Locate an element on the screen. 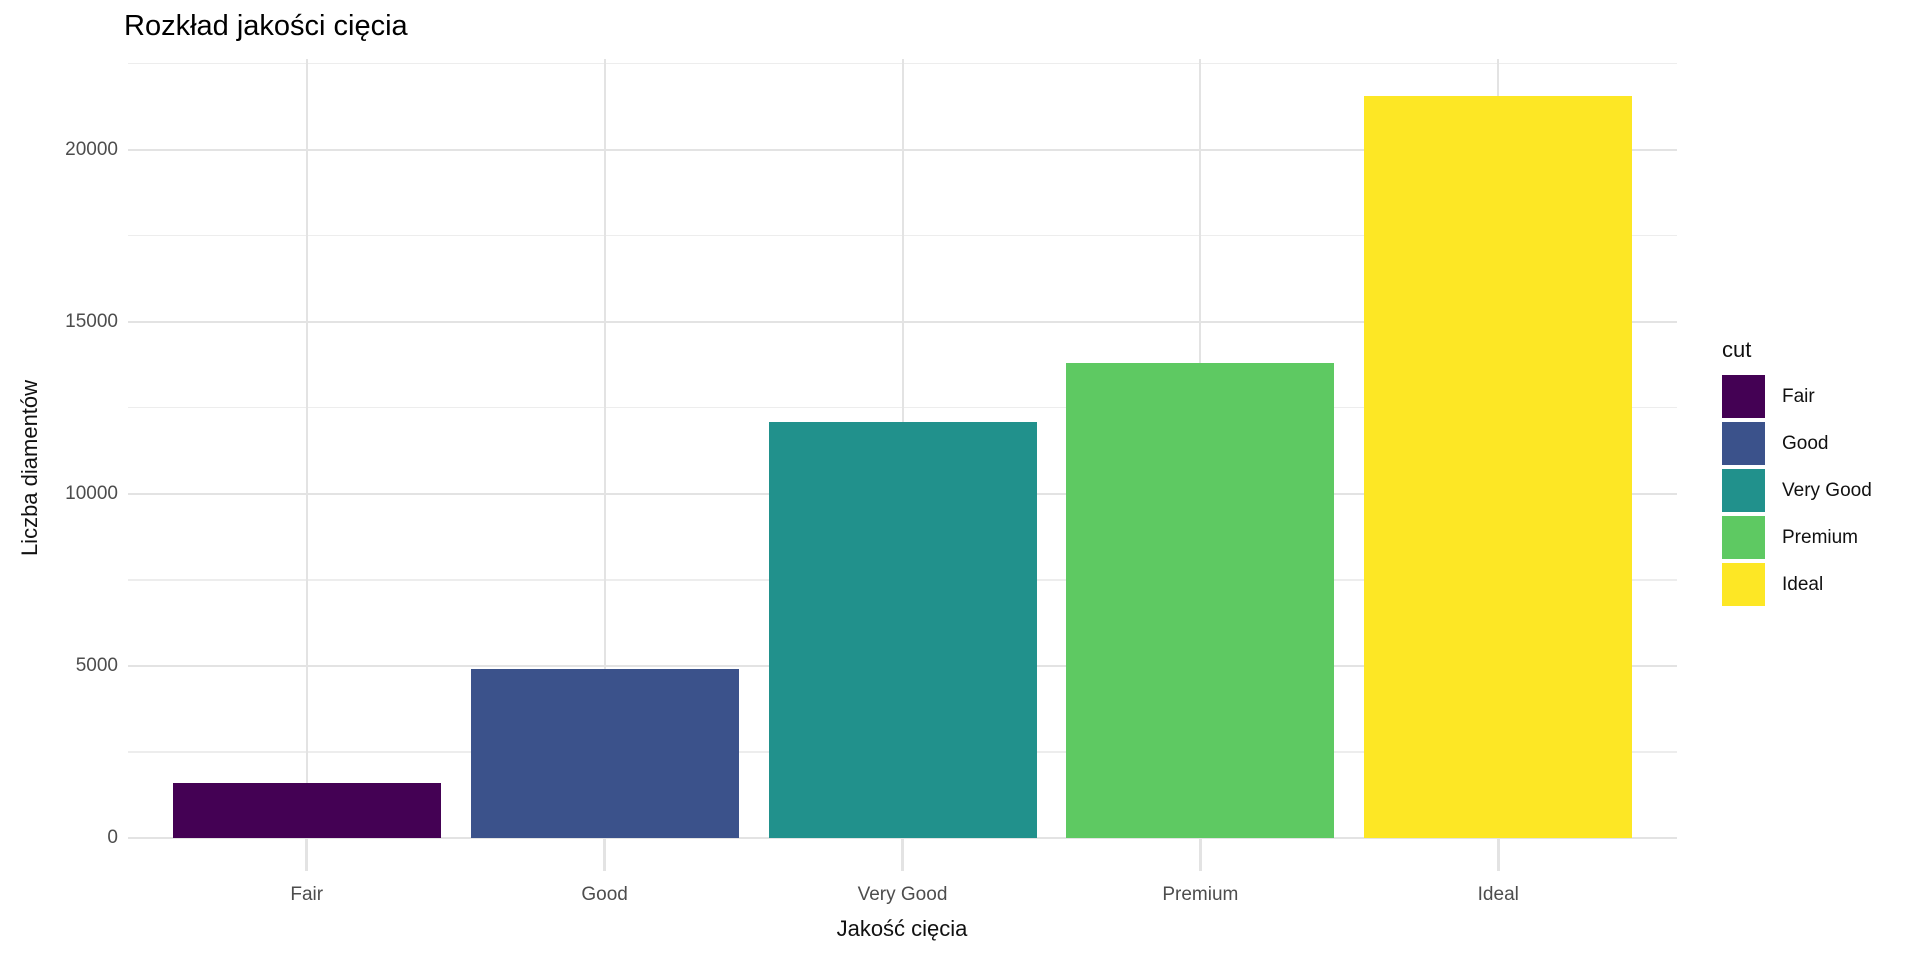  legend-label-very-good: Very Good is located at coordinates (1827, 490).